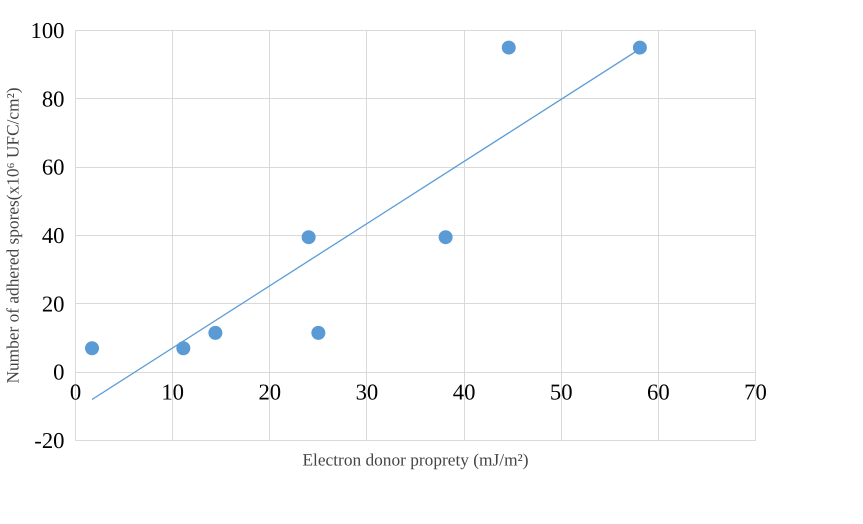 The image size is (863, 524). I want to click on x-tick-label: 40, so click(464, 392).